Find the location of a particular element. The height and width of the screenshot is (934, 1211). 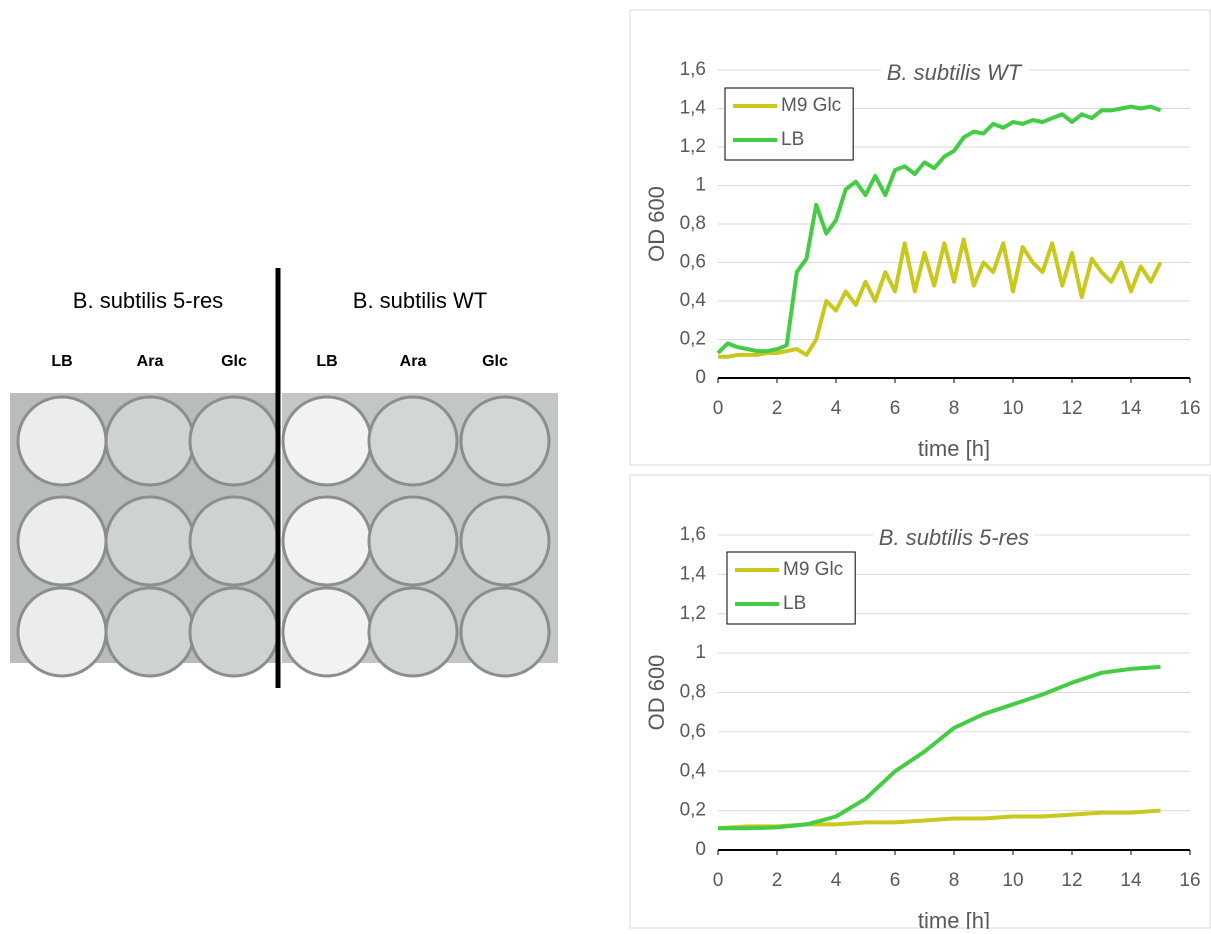

wells is located at coordinates (283, 536).